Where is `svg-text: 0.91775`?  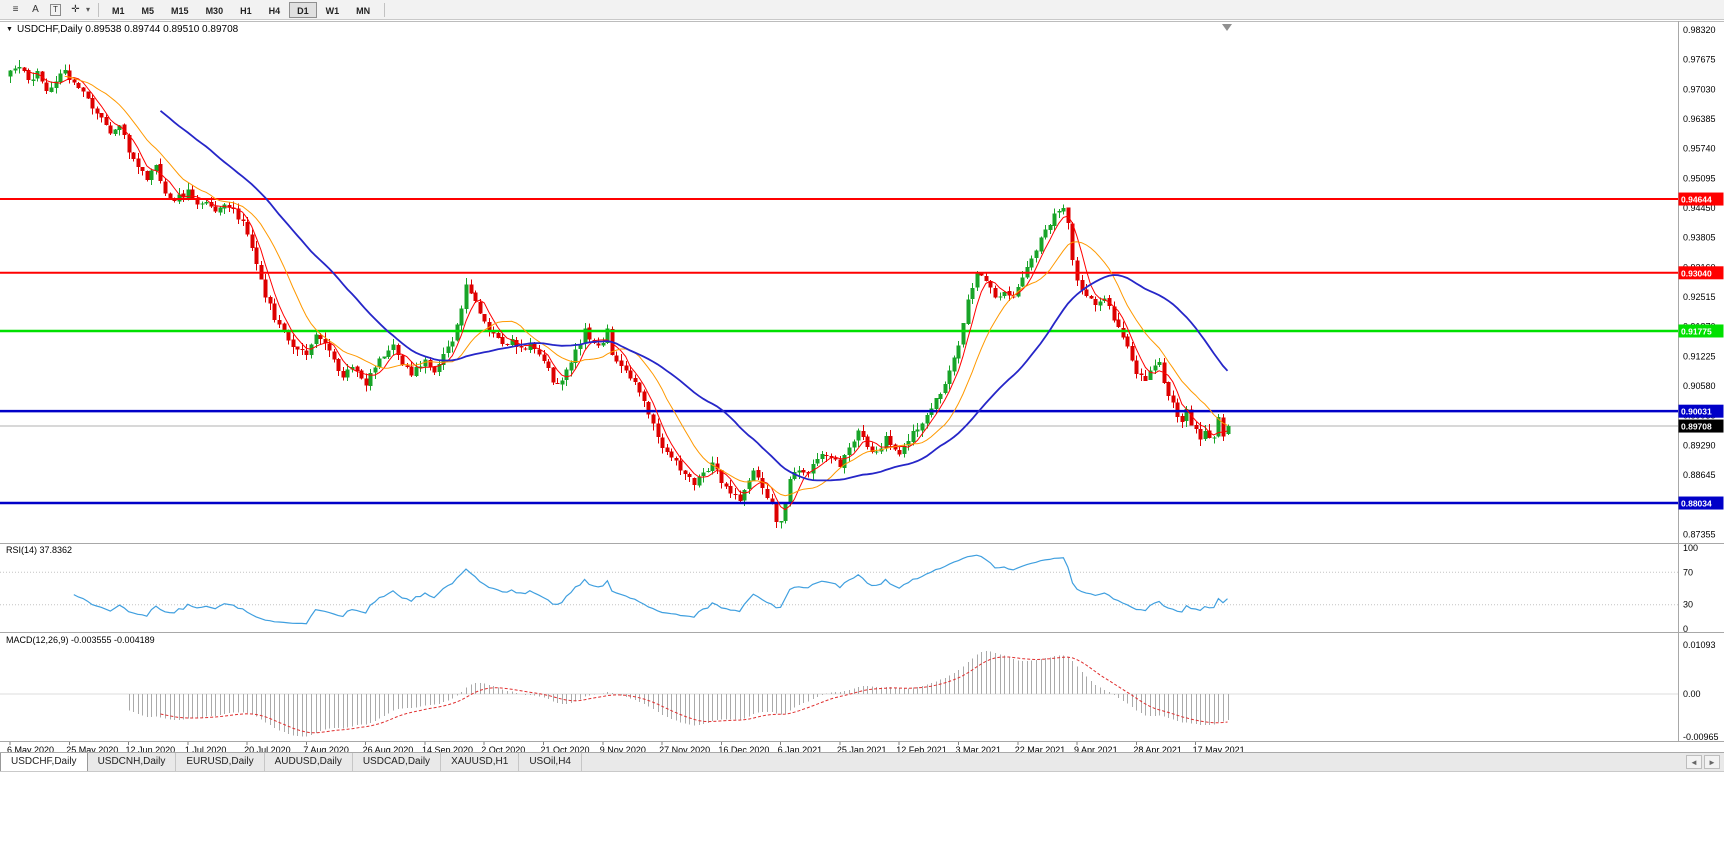
svg-text: 0.91775 is located at coordinates (1696, 331).